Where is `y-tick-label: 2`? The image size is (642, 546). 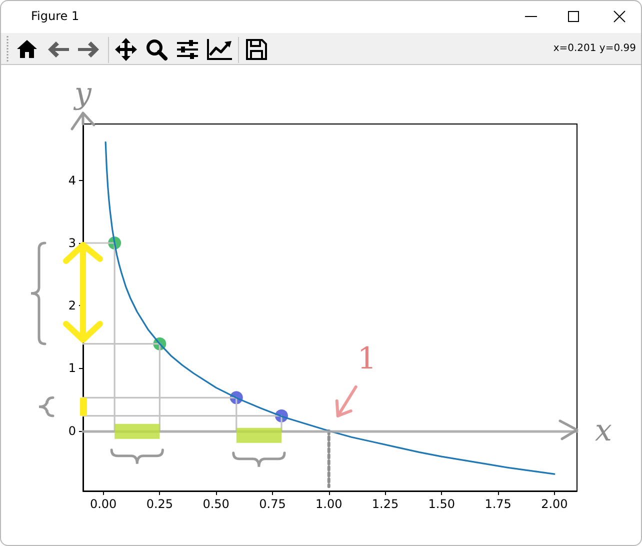 y-tick-label: 2 is located at coordinates (72, 305).